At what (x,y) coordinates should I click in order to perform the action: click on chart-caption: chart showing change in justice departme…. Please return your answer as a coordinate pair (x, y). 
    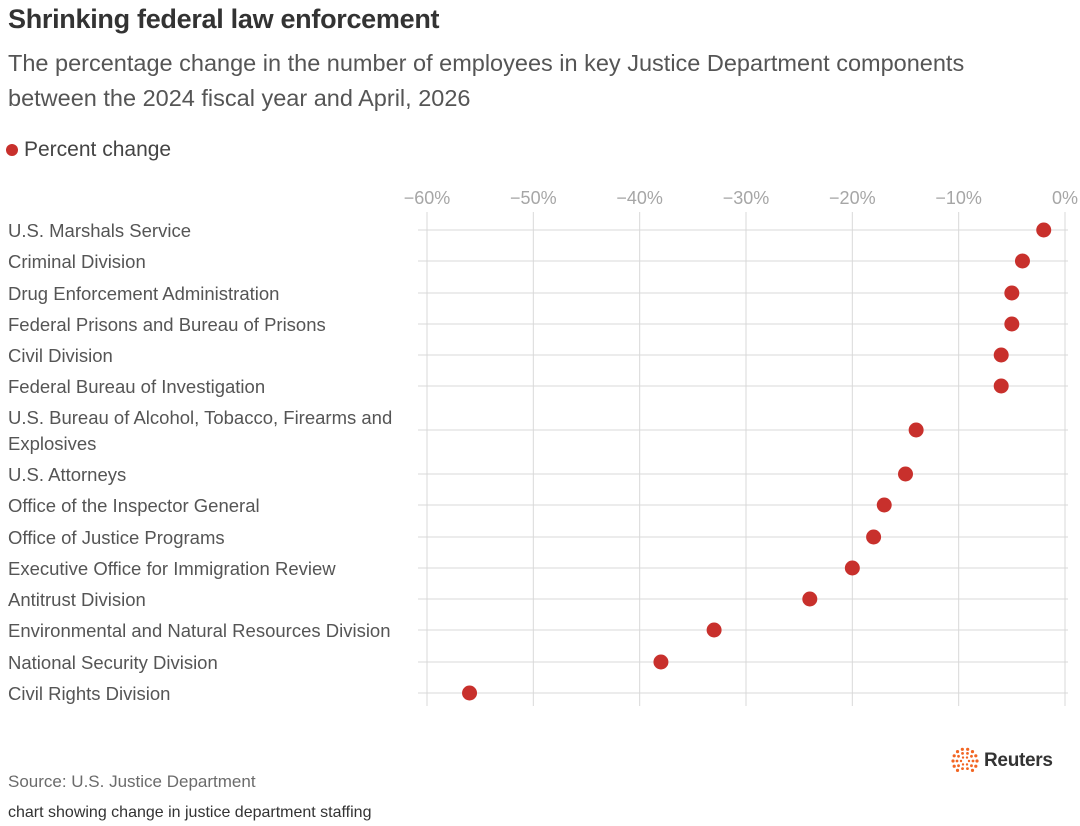
    Looking at the image, I should click on (190, 812).